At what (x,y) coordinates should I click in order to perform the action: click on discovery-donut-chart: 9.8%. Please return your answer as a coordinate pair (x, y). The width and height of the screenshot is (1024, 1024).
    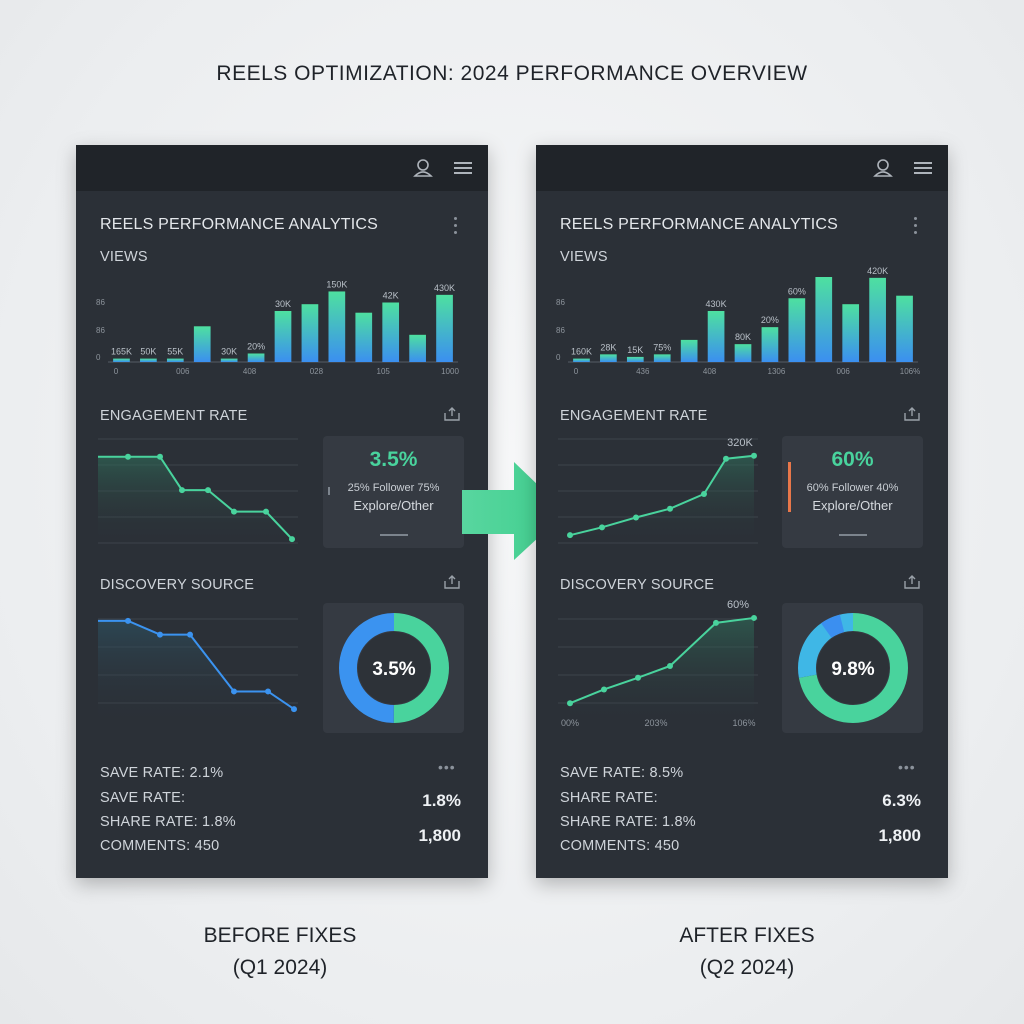
    Looking at the image, I should click on (853, 668).